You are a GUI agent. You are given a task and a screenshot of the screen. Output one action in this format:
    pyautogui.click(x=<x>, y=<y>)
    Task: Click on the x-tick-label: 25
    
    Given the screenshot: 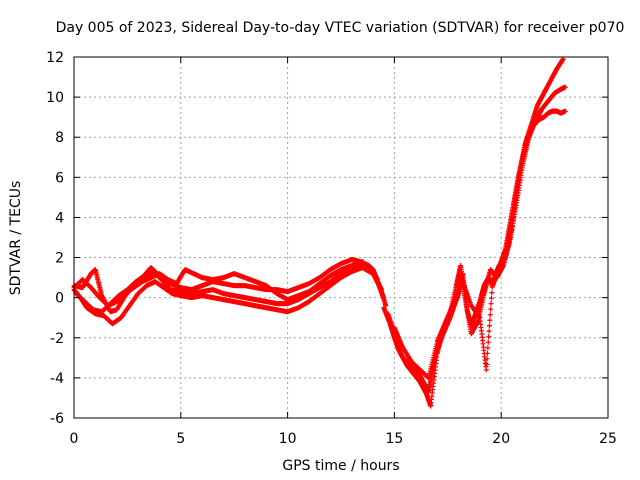 What is the action you would take?
    pyautogui.click(x=608, y=439)
    